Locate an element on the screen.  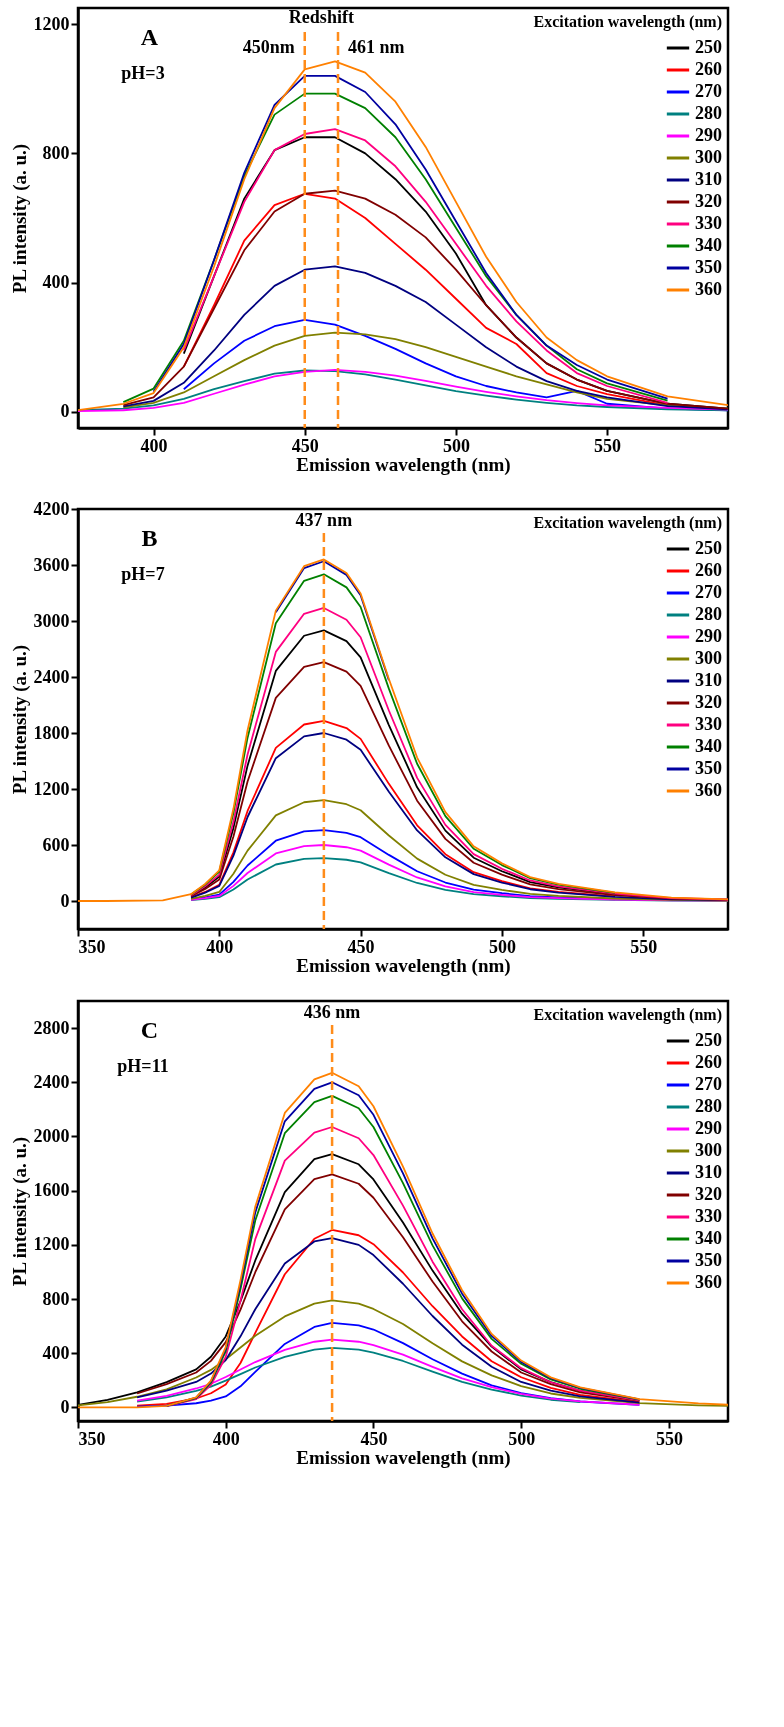
y-tick-label: 600 is located at coordinates (56, 844).